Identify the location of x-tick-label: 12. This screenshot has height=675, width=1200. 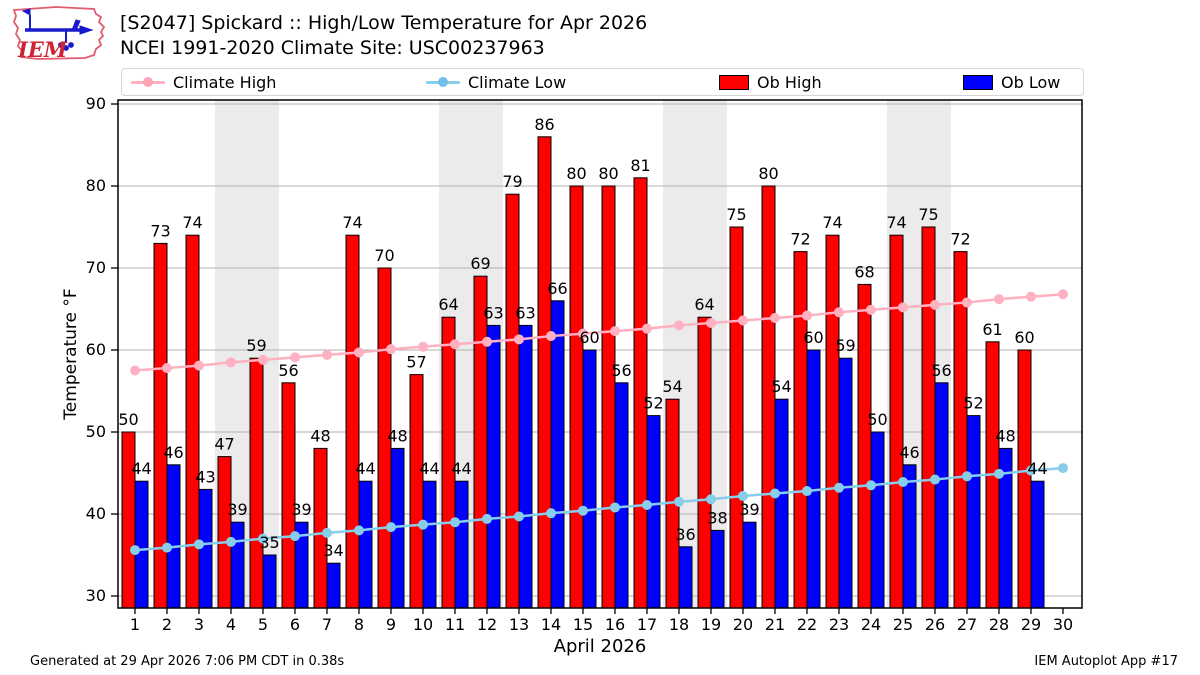
(487, 624).